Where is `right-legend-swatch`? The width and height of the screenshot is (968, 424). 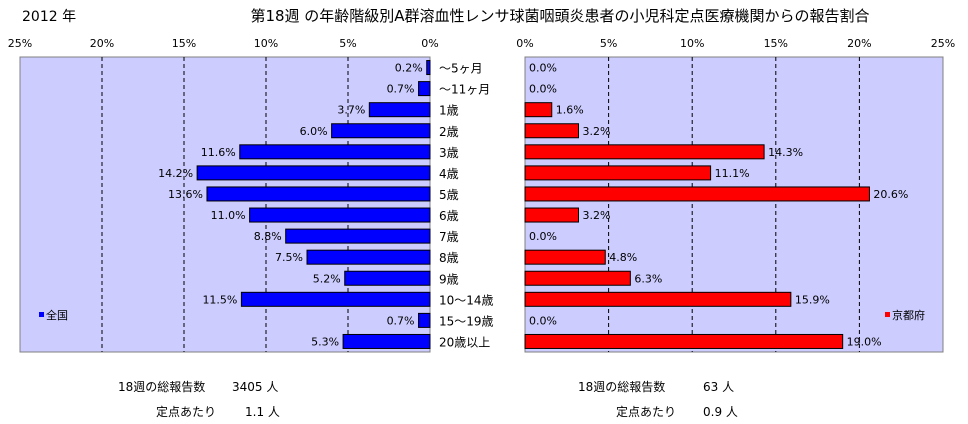
right-legend-swatch is located at coordinates (887, 314).